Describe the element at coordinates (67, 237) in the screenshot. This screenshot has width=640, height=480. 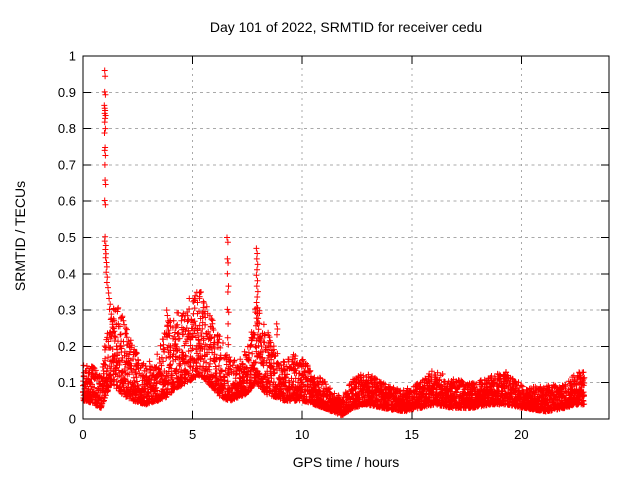
I see `y-tick-label: 0.5` at that location.